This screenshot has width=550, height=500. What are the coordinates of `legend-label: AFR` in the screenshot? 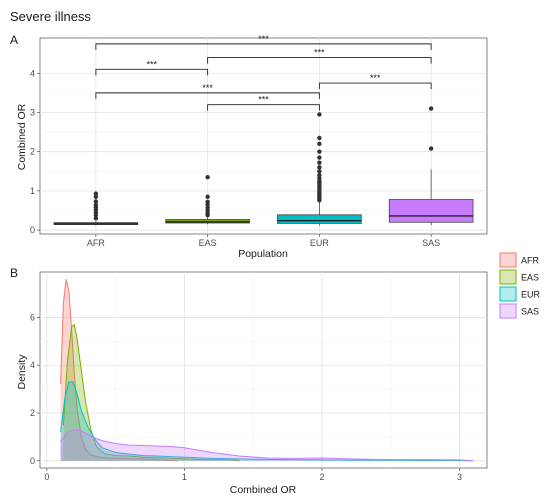 It's located at (530, 261).